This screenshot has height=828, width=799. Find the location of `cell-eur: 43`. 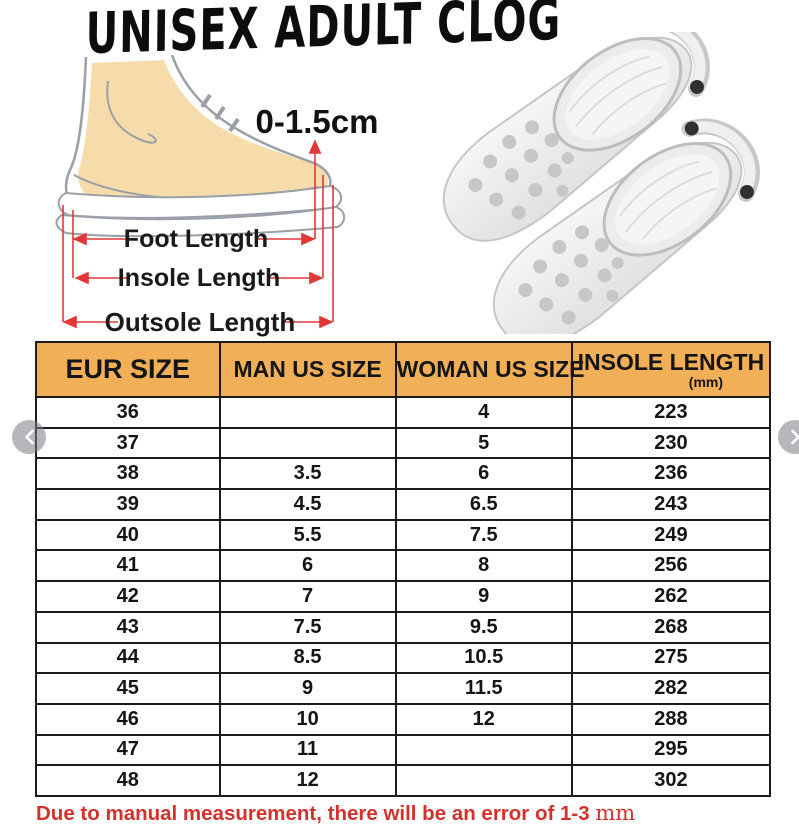

cell-eur: 43 is located at coordinates (128, 627).